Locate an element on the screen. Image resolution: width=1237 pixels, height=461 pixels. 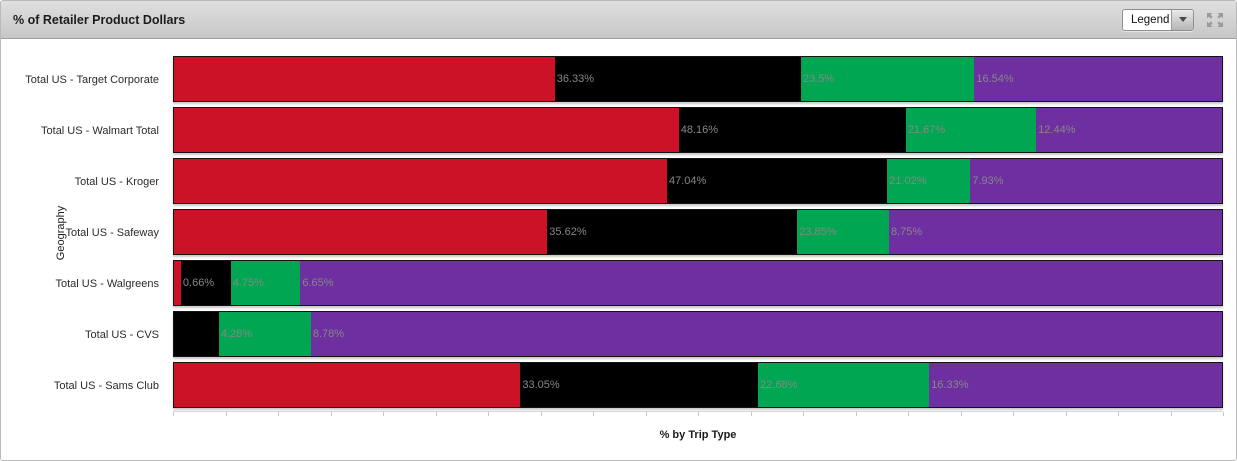
x-axis-title: % by Trip Type is located at coordinates (698, 435).